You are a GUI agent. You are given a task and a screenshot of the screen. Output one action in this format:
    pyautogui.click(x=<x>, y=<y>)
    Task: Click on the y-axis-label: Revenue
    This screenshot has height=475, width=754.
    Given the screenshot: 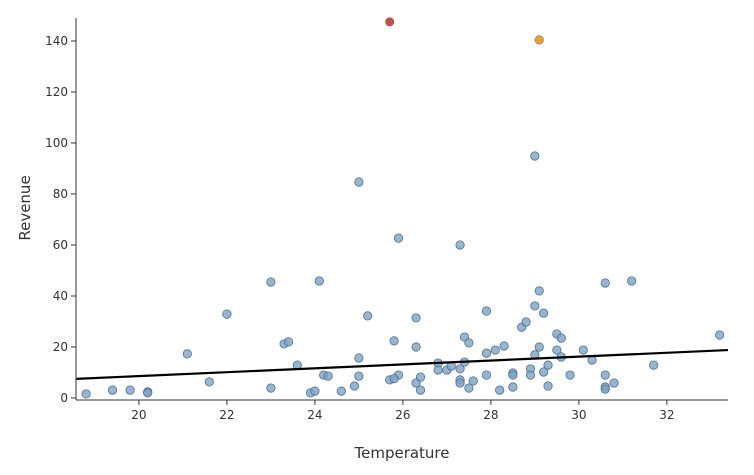 What is the action you would take?
    pyautogui.click(x=25, y=207)
    